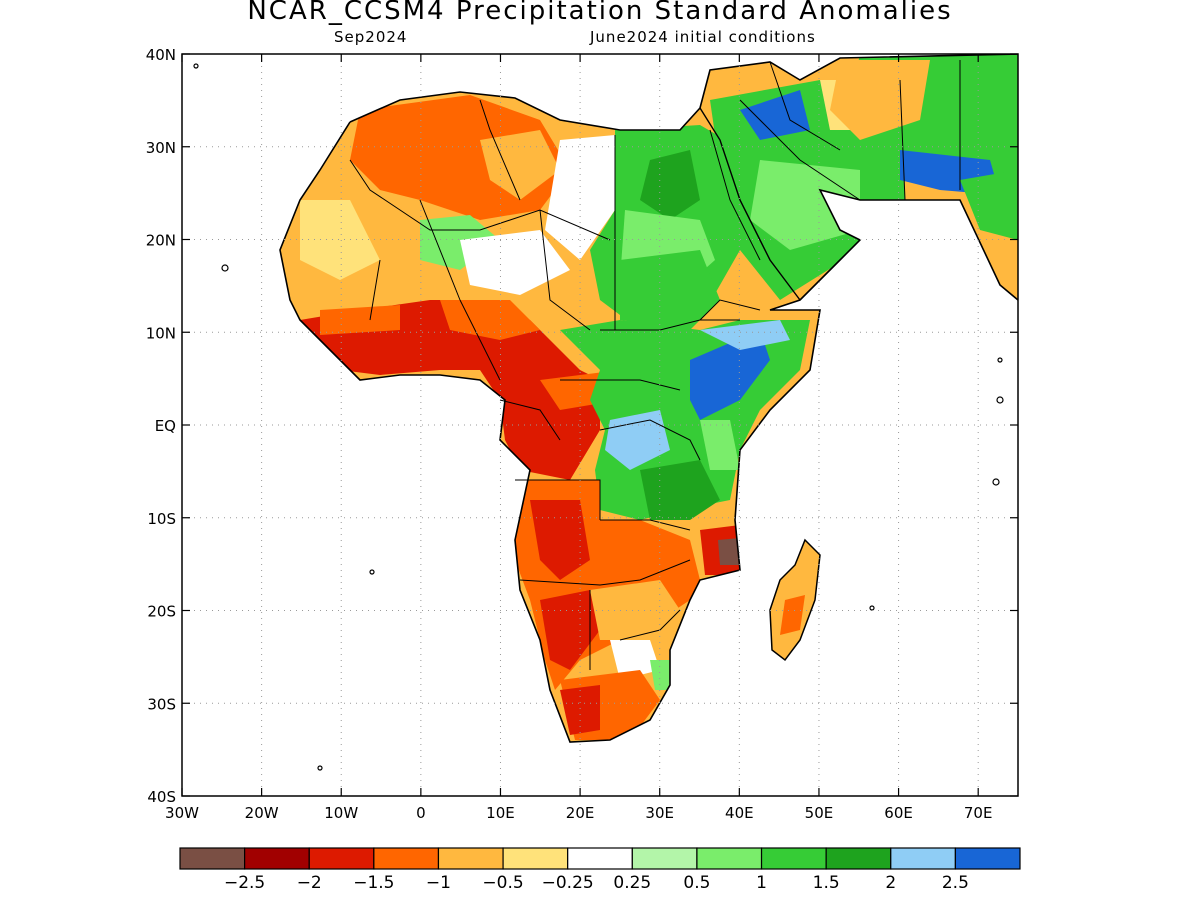 This screenshot has width=1200, height=900. What do you see at coordinates (568, 883) in the screenshot?
I see `colorbar-label: −0.25` at bounding box center [568, 883].